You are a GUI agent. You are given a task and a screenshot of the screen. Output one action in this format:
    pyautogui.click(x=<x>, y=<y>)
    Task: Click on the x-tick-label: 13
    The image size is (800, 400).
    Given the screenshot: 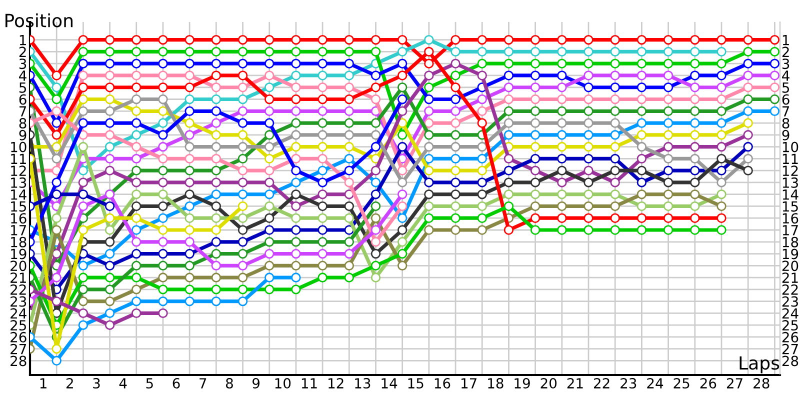 What is the action you would take?
    pyautogui.click(x=362, y=383)
    